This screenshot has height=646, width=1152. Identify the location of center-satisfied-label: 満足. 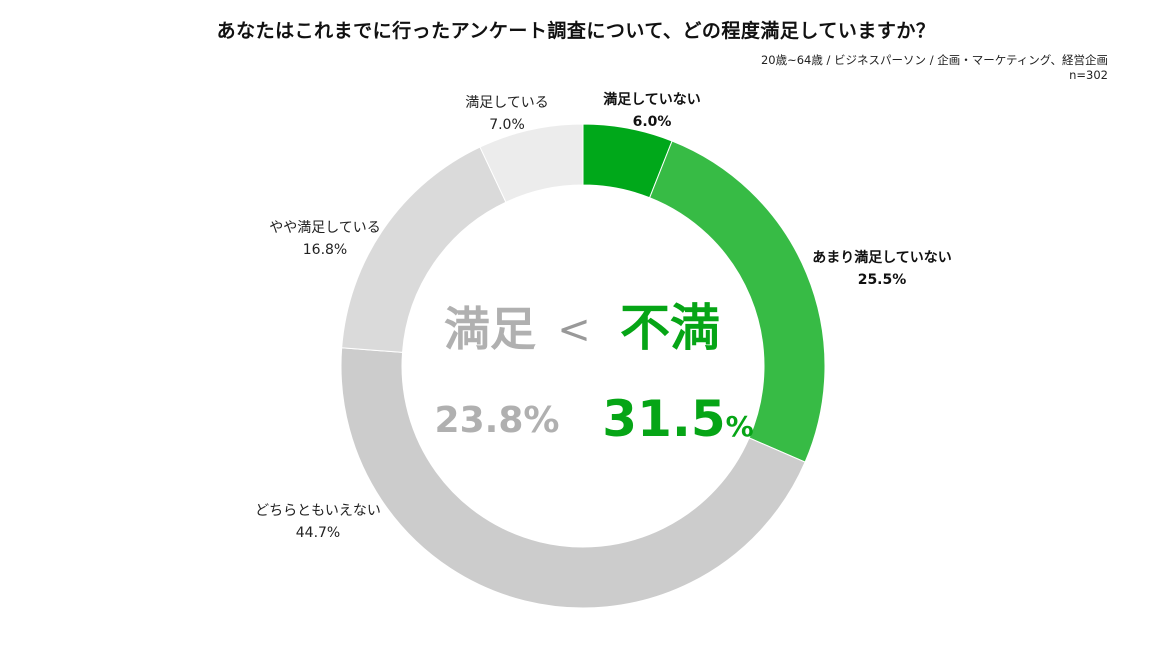
(490, 329).